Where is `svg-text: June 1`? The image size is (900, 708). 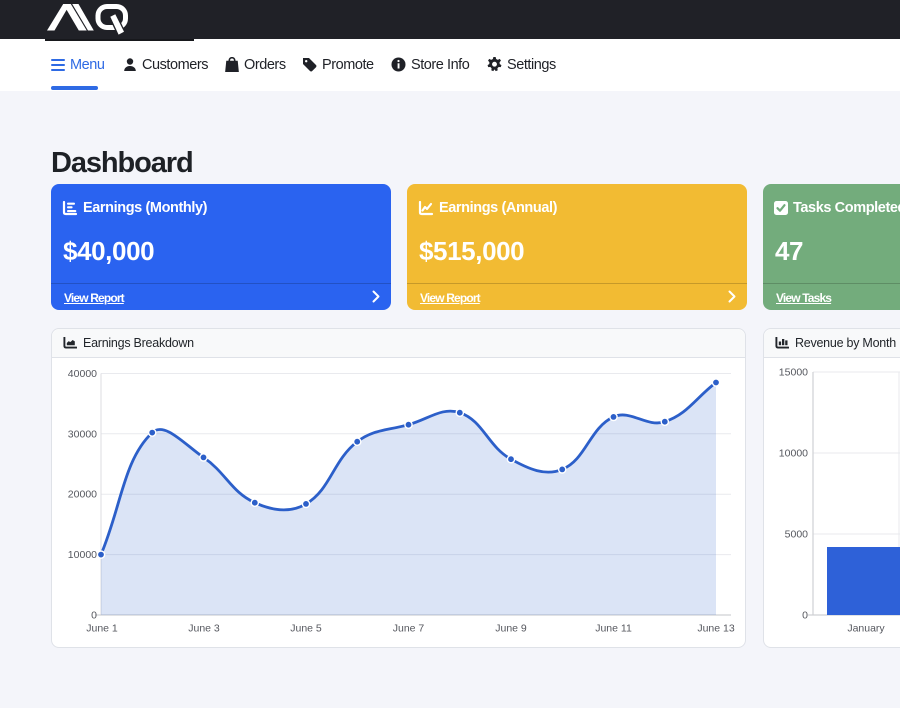
svg-text: June 1 is located at coordinates (102, 629).